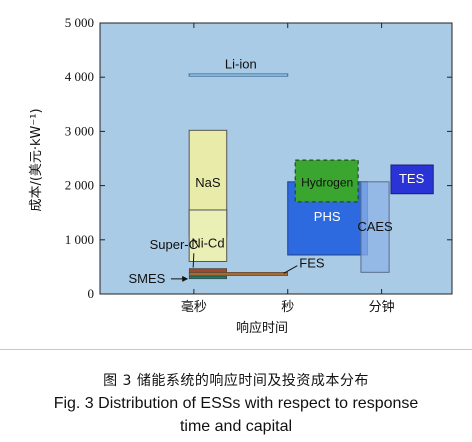 This screenshot has width=472, height=442. I want to click on bar-ni-cd, so click(208, 235).